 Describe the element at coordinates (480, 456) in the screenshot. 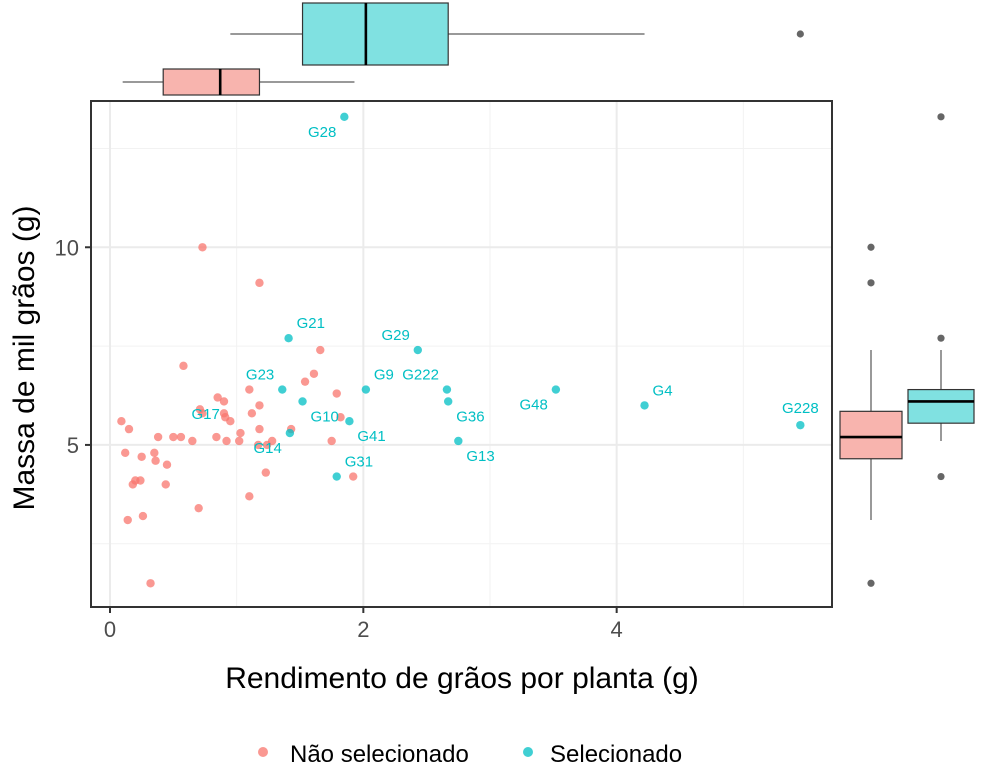

I see `point-label-g13: G13` at that location.